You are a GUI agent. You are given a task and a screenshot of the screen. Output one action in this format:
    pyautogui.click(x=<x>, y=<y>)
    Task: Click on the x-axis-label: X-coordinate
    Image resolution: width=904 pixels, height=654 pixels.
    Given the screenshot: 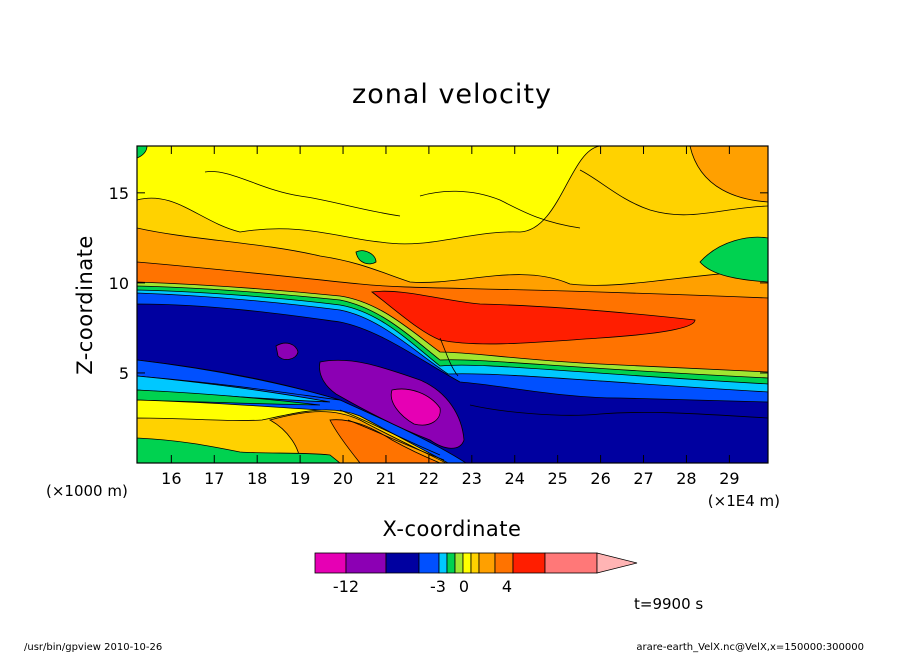 What is the action you would take?
    pyautogui.click(x=452, y=529)
    